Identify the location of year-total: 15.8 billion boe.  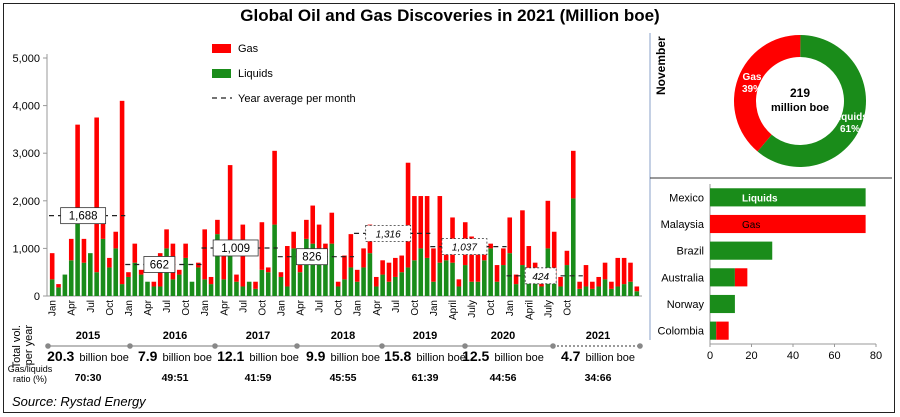
(425, 356).